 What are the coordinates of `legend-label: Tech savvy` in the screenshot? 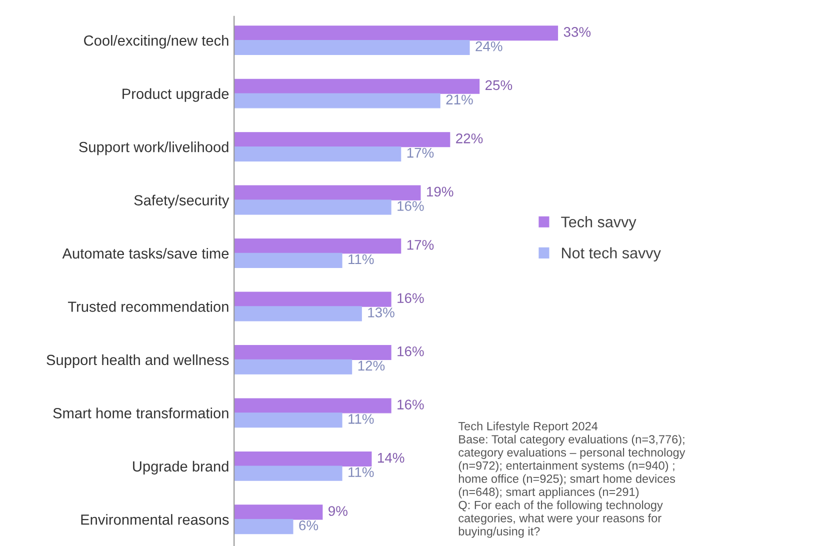 It's located at (598, 223).